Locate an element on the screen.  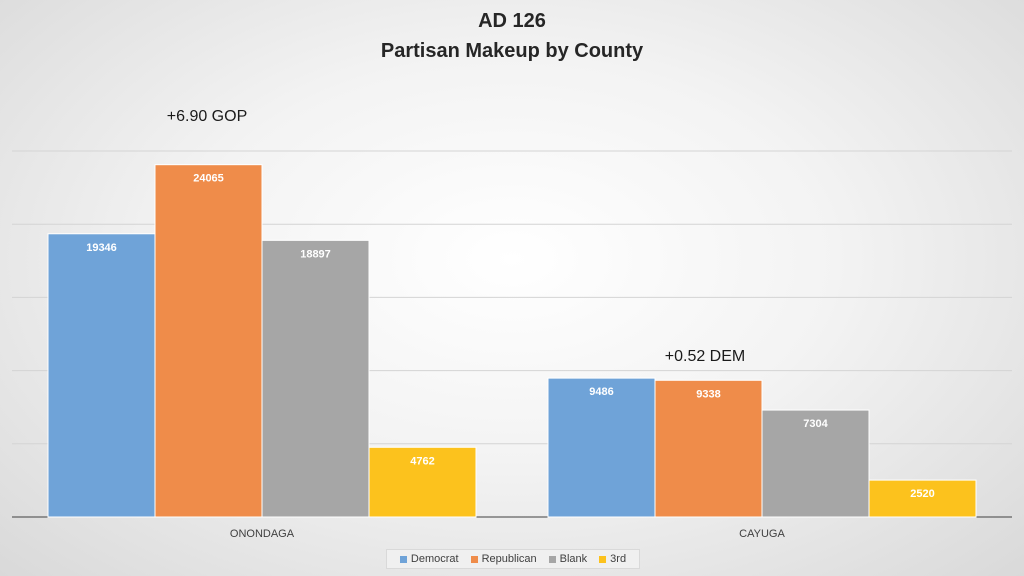
data-label: 2520 is located at coordinates (922, 494).